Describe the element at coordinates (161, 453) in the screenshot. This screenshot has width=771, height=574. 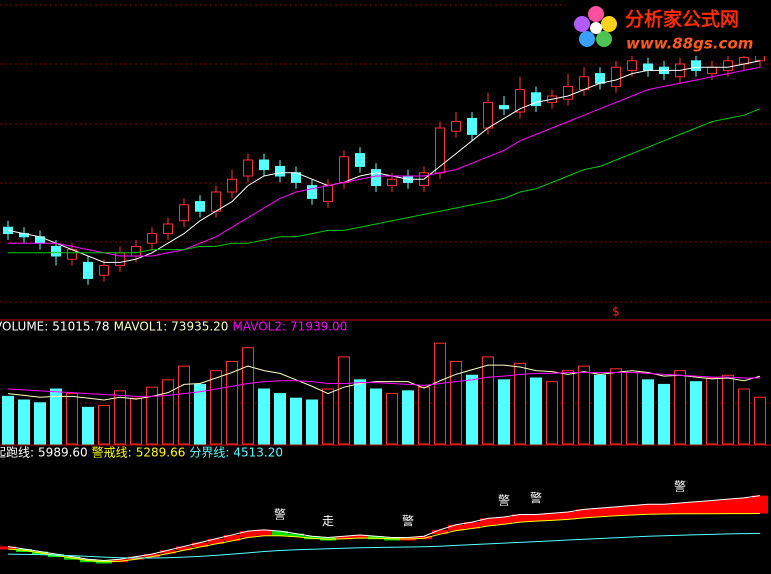
I see `legend-text: 5289.66` at that location.